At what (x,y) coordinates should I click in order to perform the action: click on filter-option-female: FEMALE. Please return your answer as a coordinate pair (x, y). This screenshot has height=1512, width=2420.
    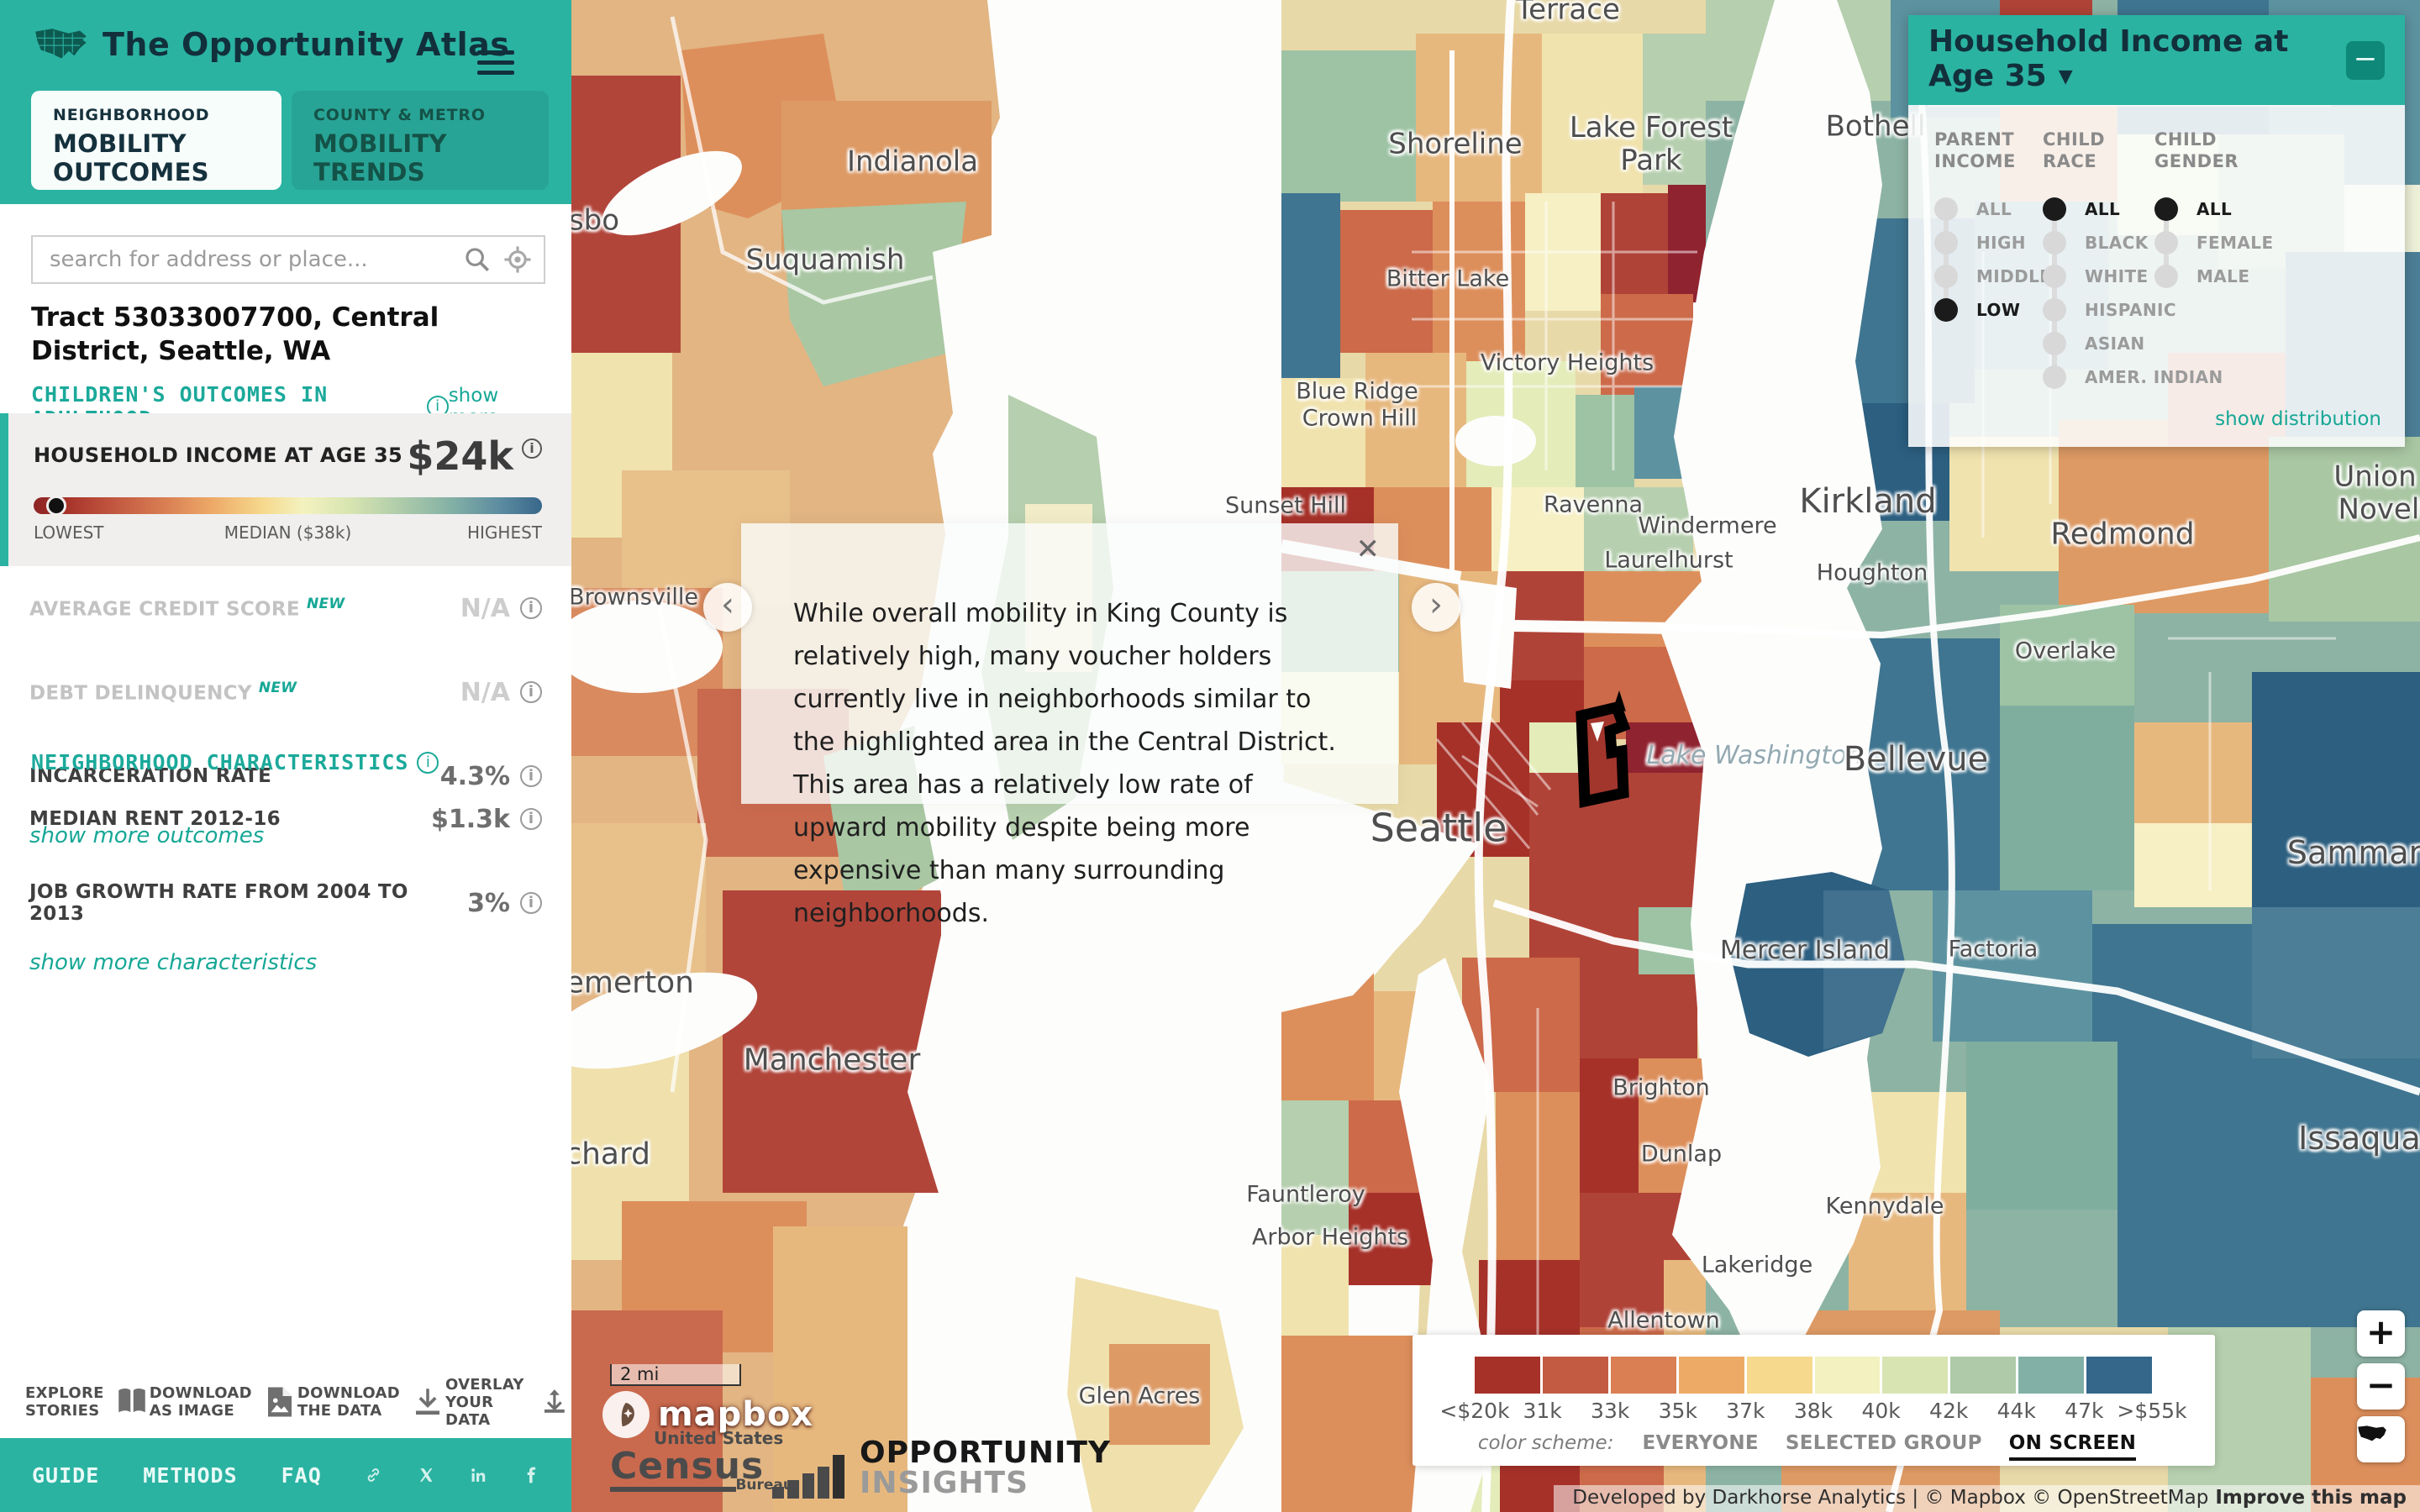
    Looking at the image, I should click on (2214, 243).